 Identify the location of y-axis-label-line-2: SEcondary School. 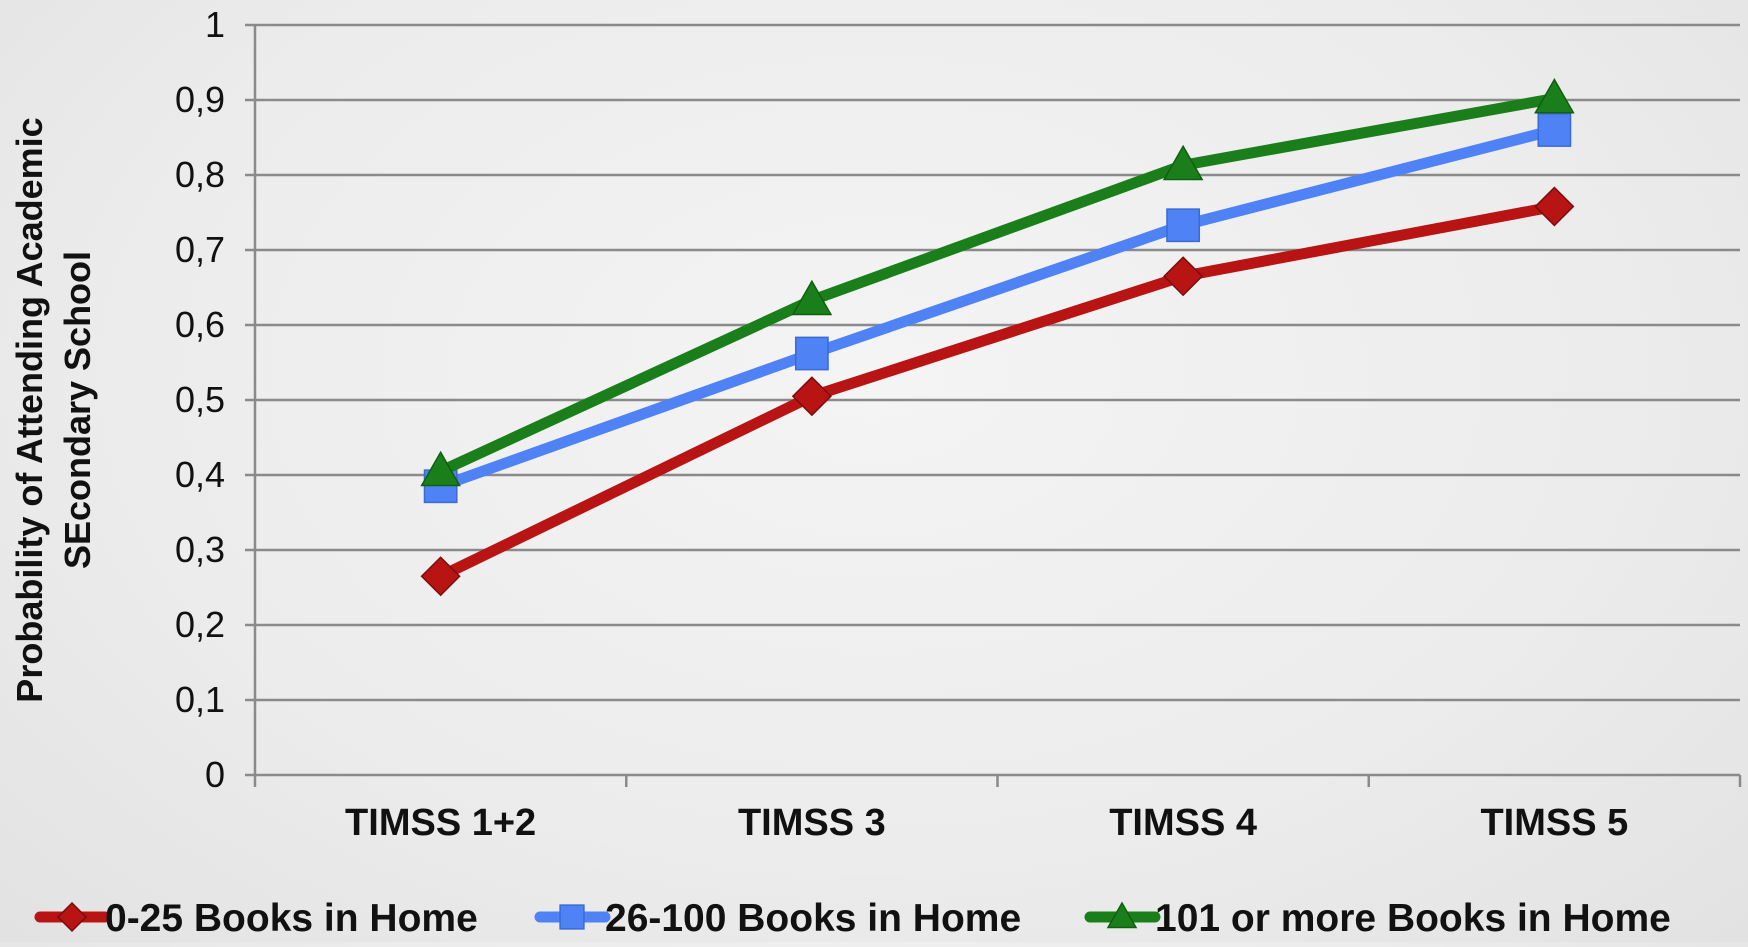
(77, 410).